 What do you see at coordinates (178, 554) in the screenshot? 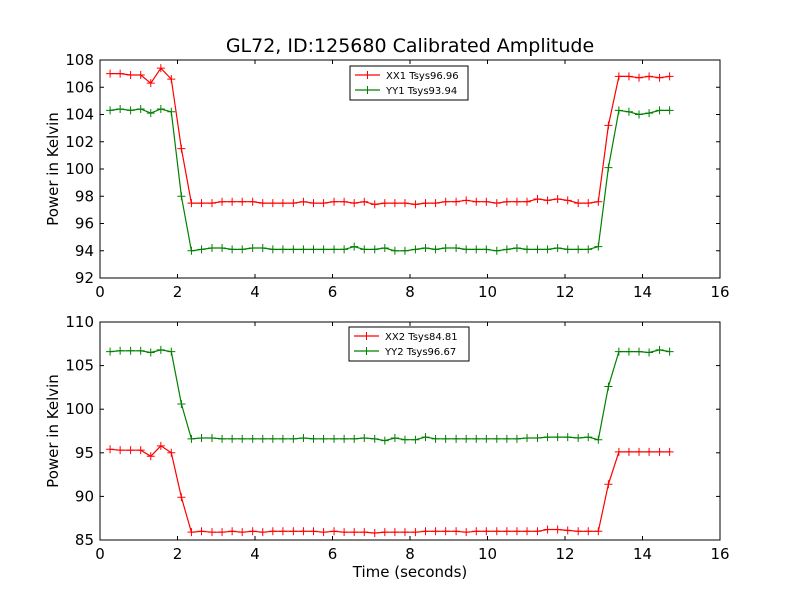
I see `plot1-xtick-label: 2` at bounding box center [178, 554].